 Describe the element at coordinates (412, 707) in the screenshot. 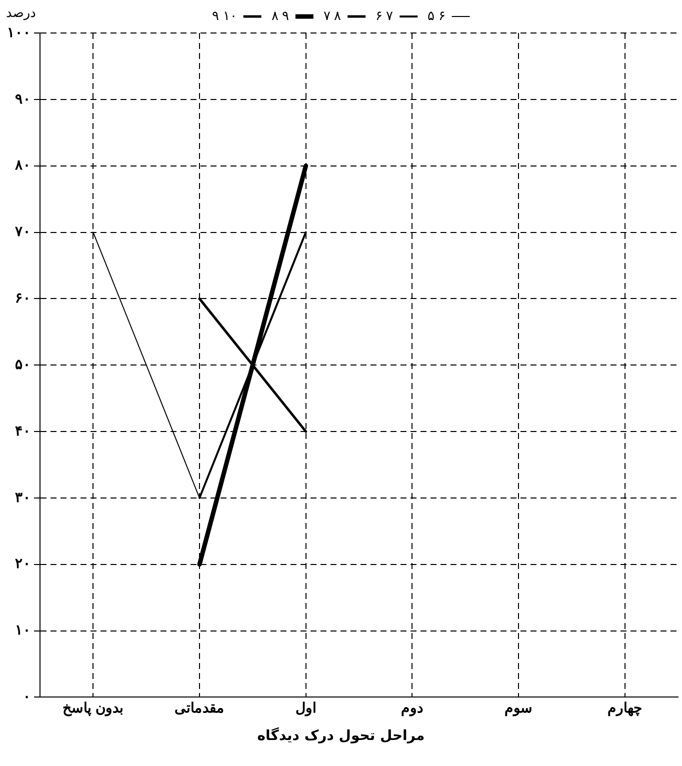

I see `x-tick-label: دوم` at that location.